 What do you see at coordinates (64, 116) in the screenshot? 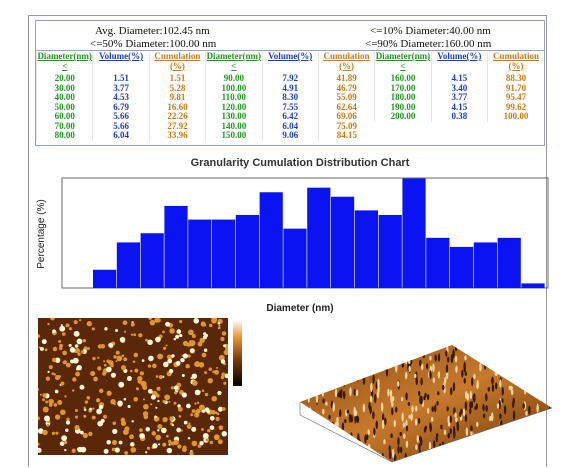
I see `table-cell: 60.00` at bounding box center [64, 116].